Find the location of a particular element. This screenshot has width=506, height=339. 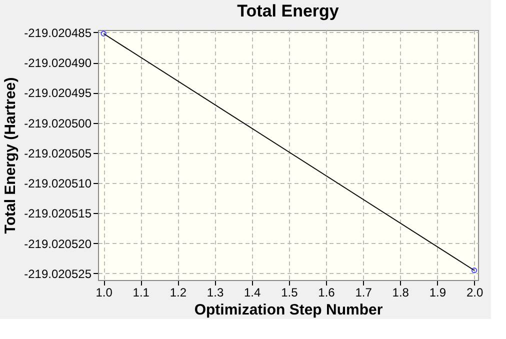

x-tick-label: 1.8 is located at coordinates (401, 293).